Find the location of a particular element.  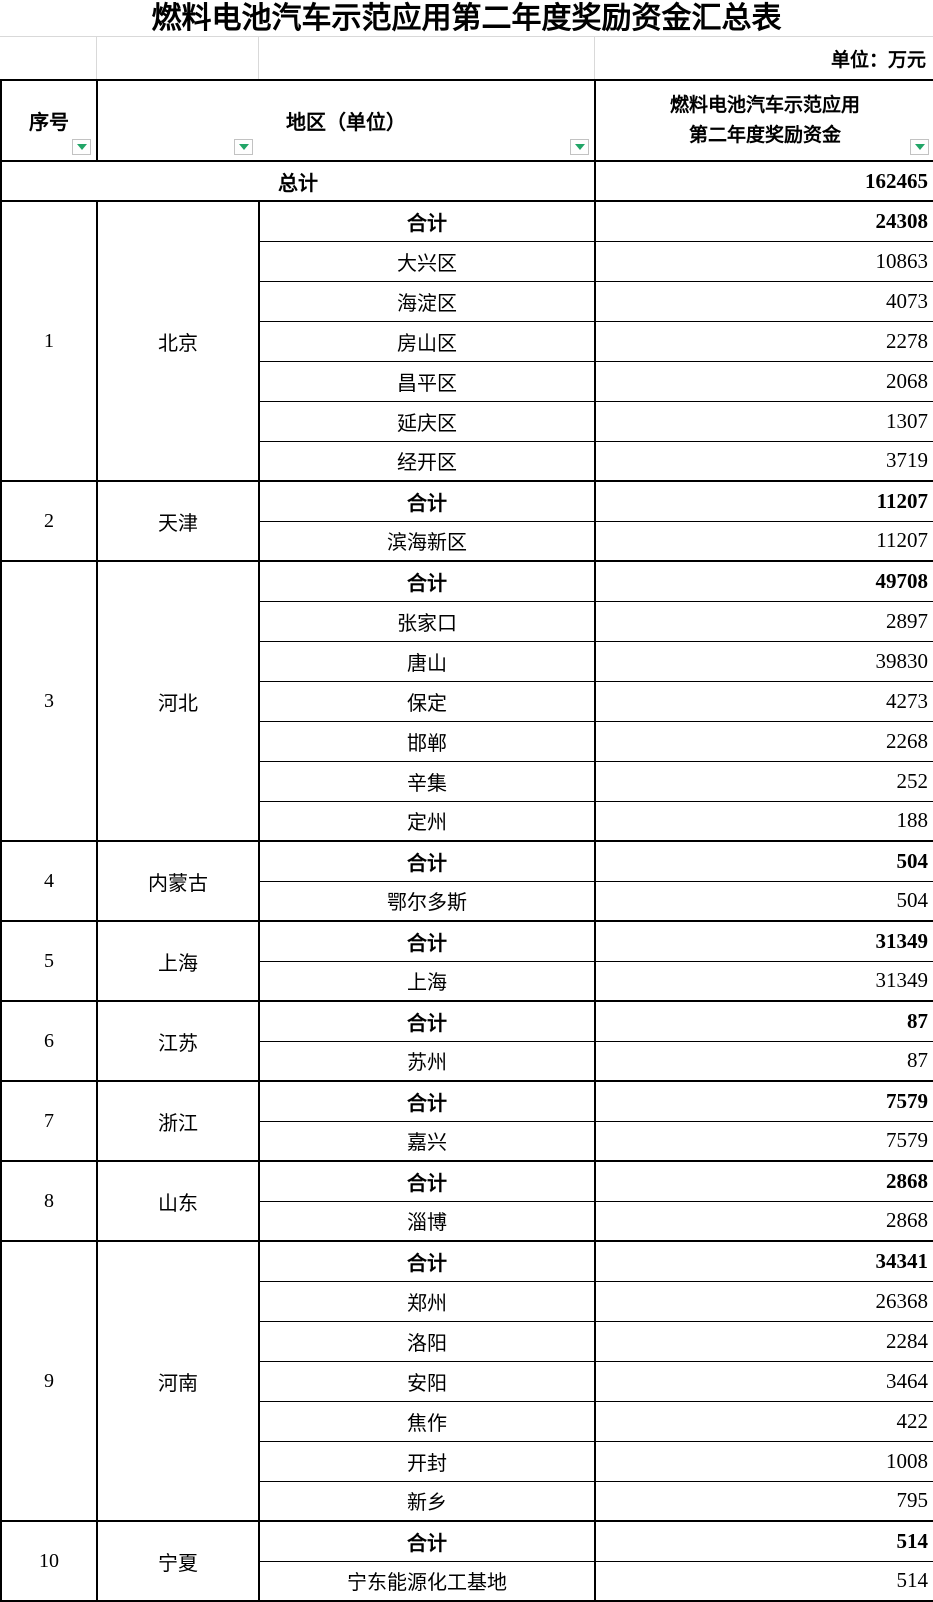

cell-city: 延庆区 is located at coordinates (427, 420).